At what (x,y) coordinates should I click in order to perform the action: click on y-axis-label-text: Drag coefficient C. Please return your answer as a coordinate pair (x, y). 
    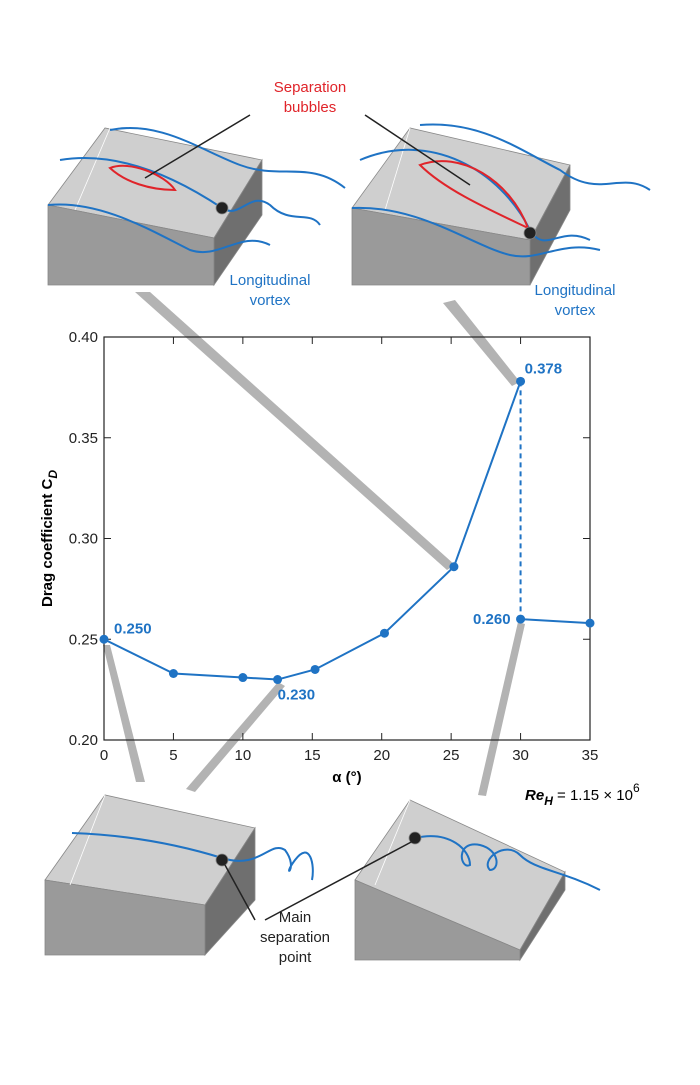
    Looking at the image, I should click on (47, 542).